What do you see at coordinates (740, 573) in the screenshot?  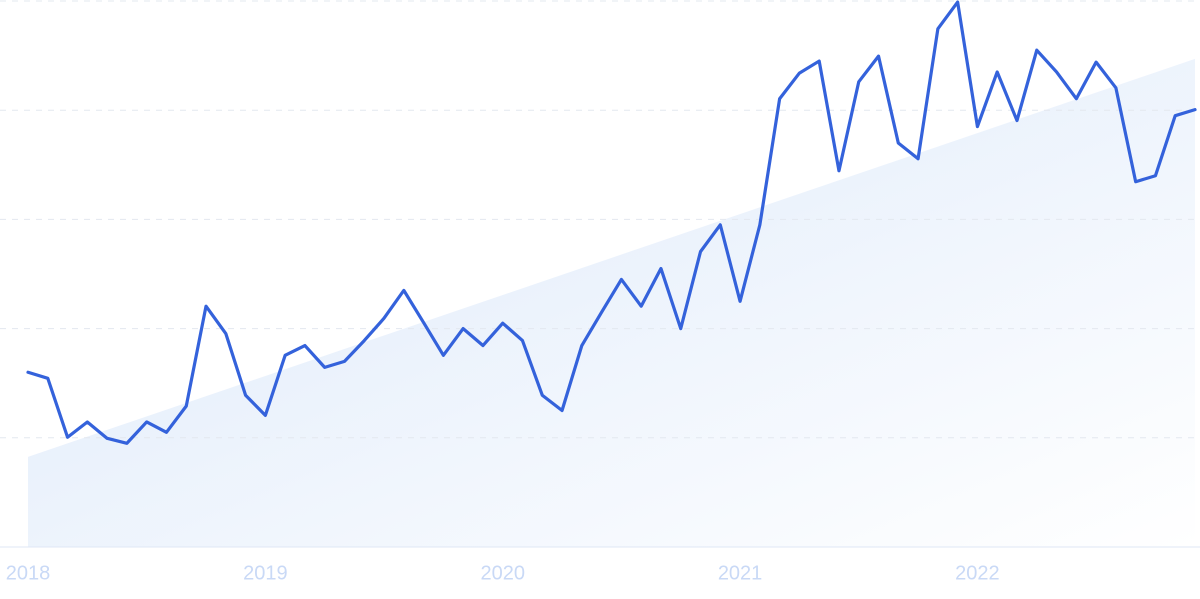 I see `x-tick-label: 2021` at bounding box center [740, 573].